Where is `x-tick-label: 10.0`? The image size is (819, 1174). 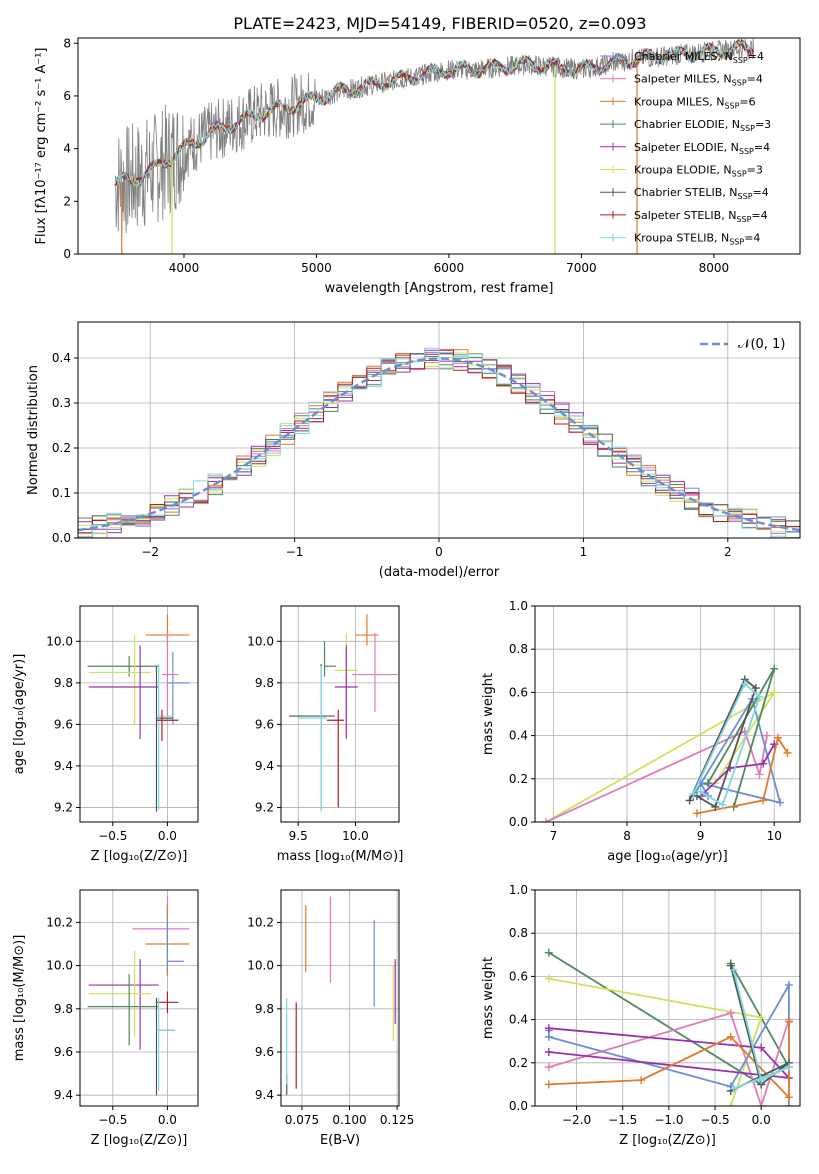 x-tick-label: 10.0 is located at coordinates (355, 836).